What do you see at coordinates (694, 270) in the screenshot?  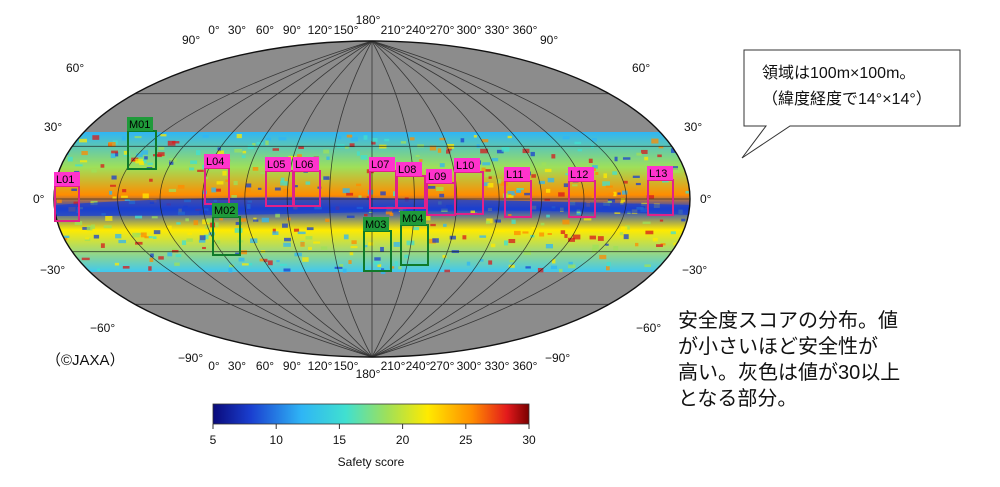 I see `lat-label-right: −30°` at bounding box center [694, 270].